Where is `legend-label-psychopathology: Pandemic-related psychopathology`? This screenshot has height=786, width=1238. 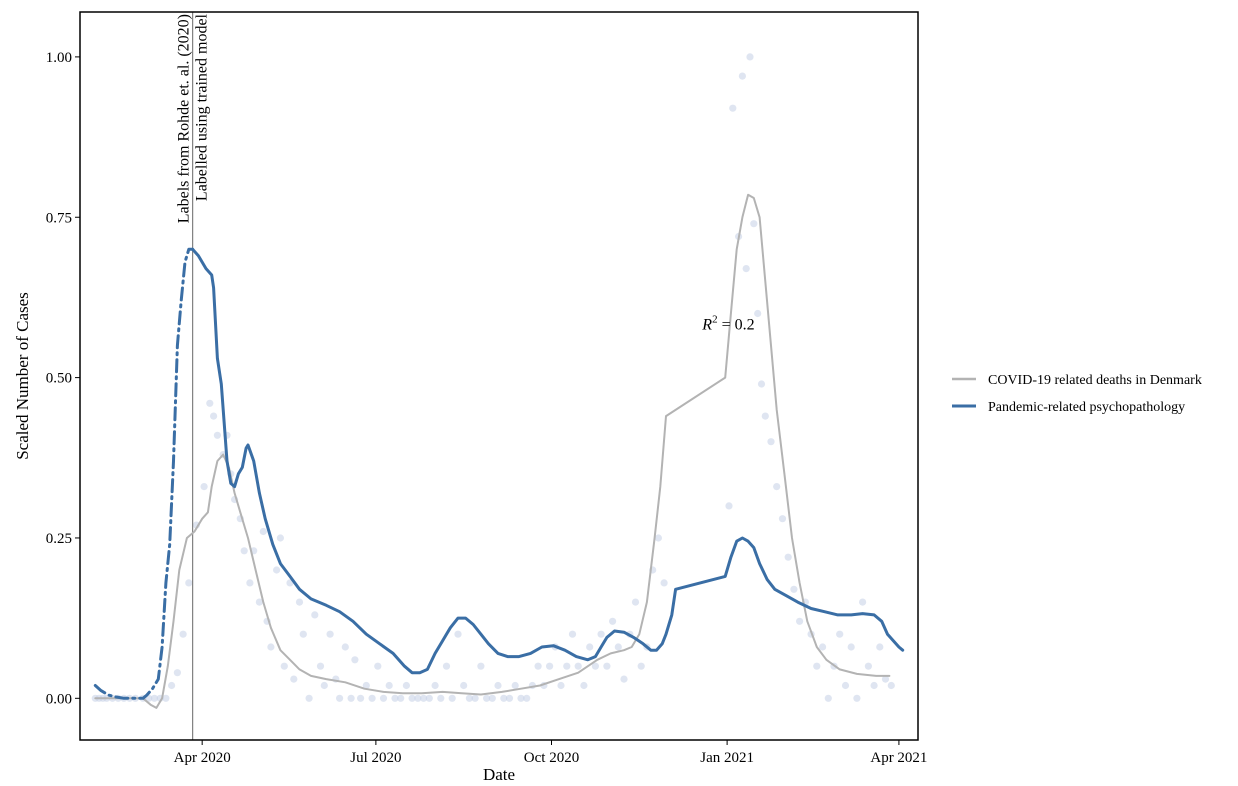 legend-label-psychopathology: Pandemic-related psychopathology is located at coordinates (1086, 407).